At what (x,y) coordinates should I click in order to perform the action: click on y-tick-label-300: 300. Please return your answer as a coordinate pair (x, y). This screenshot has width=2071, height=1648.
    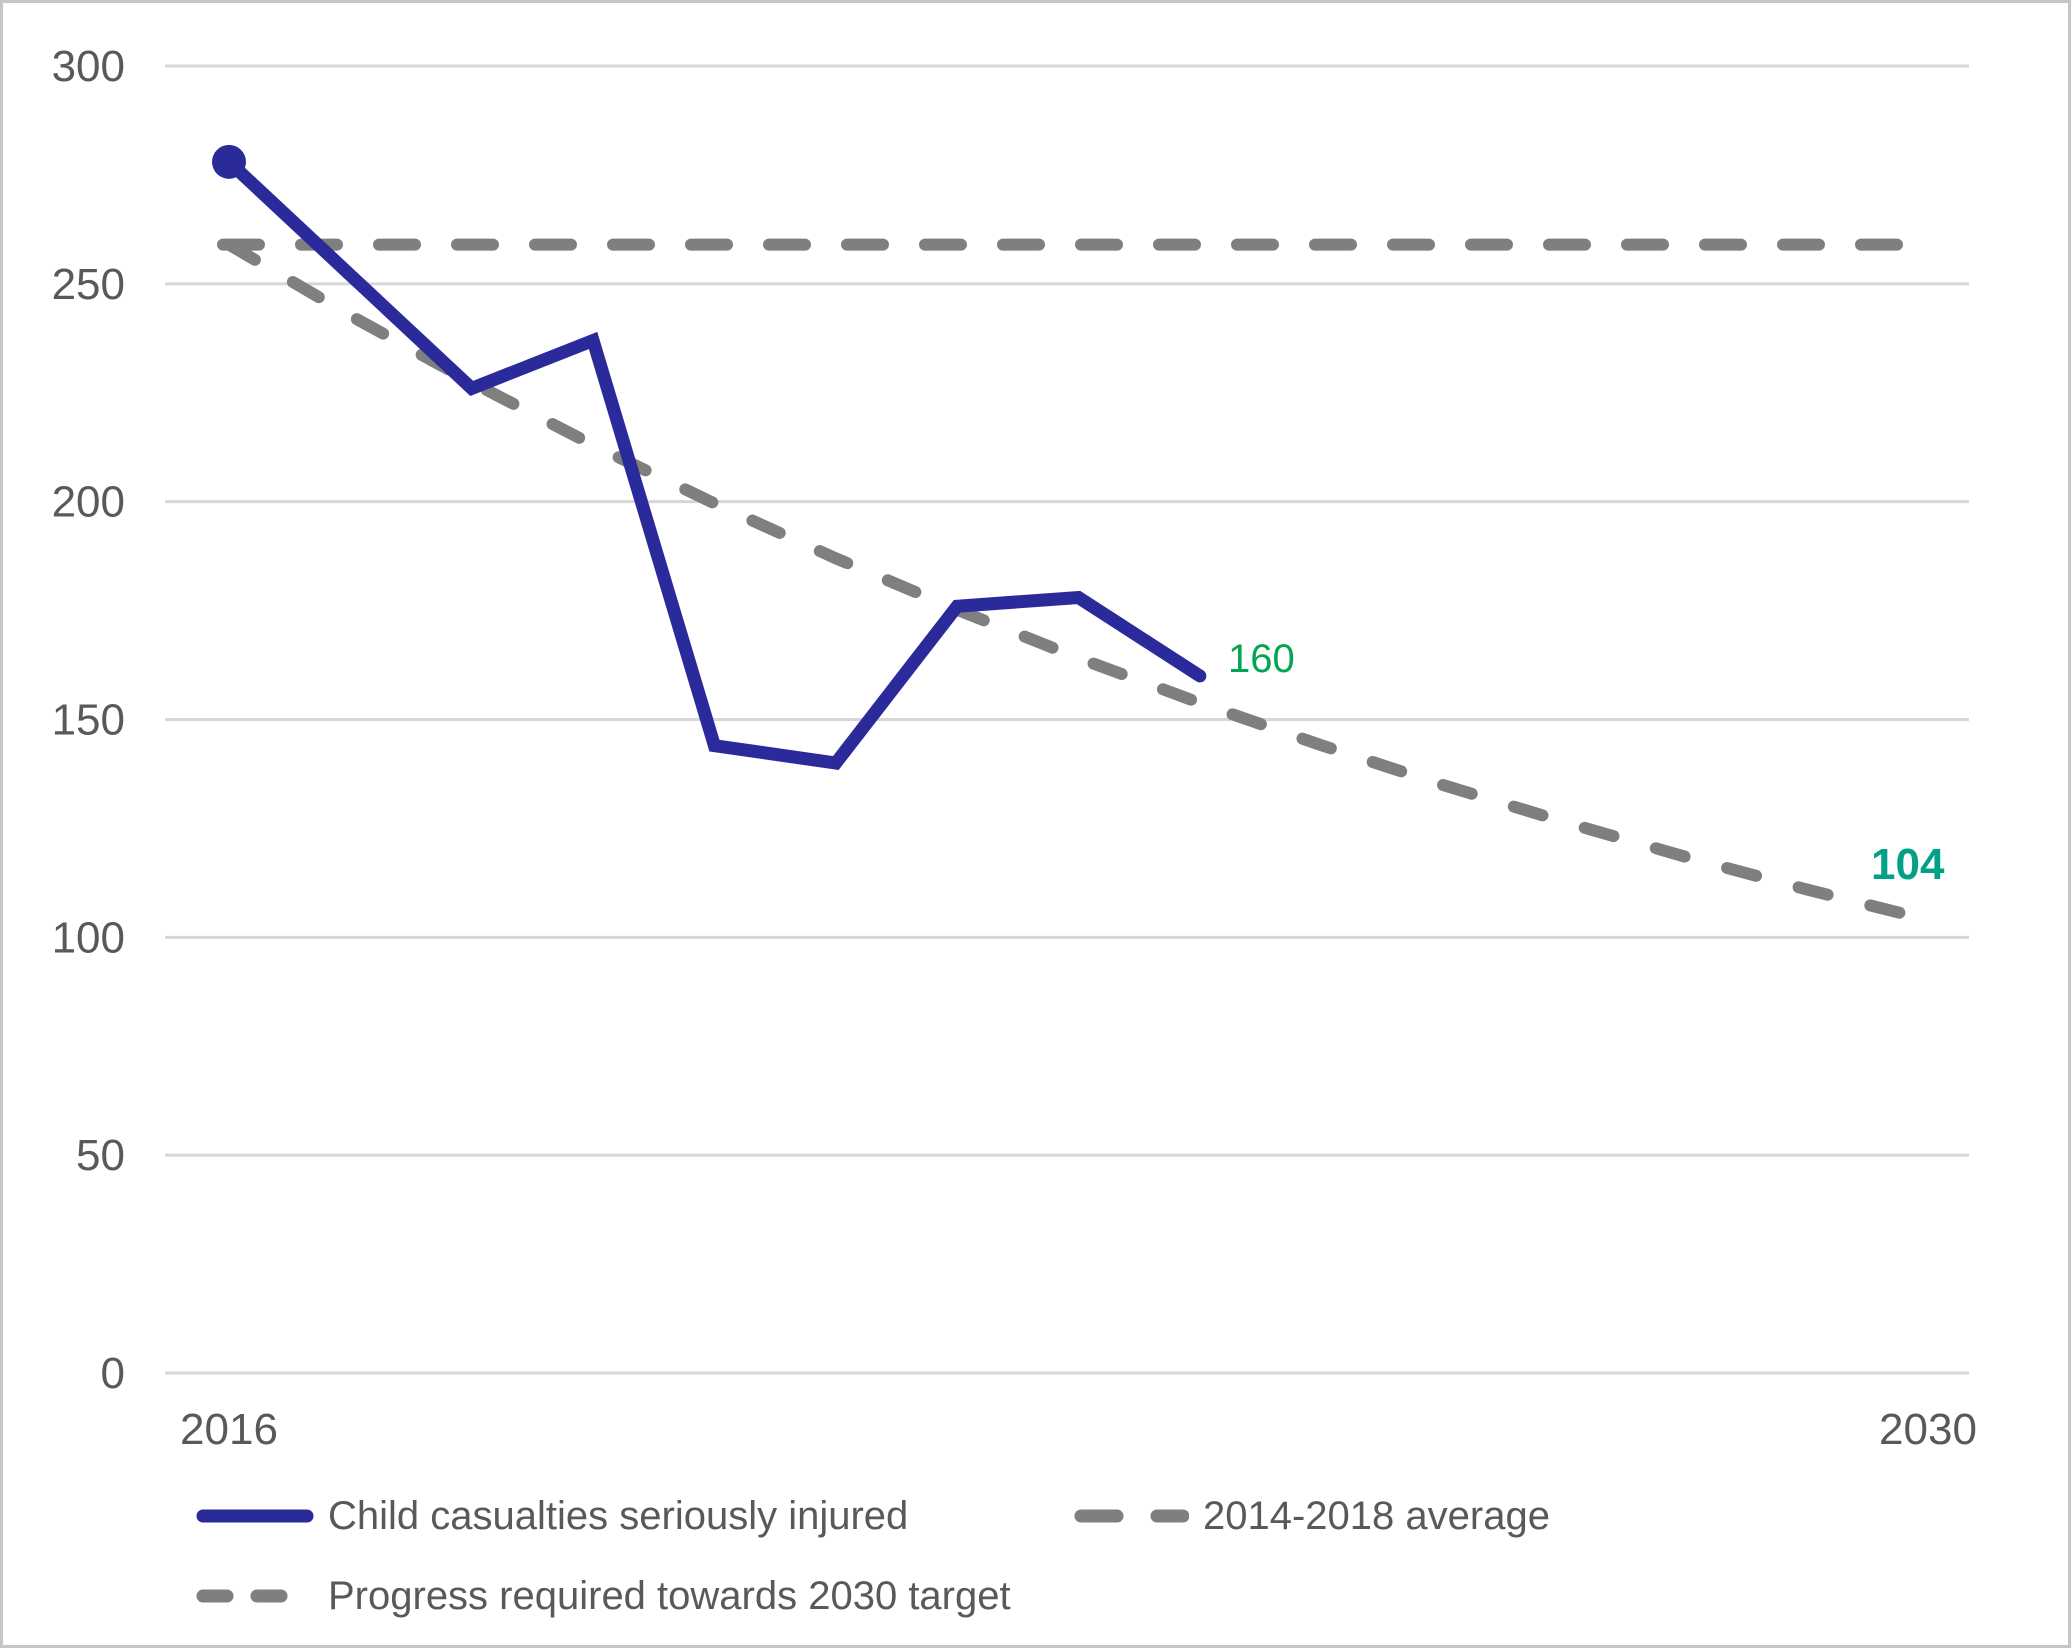
    Looking at the image, I should click on (88, 66).